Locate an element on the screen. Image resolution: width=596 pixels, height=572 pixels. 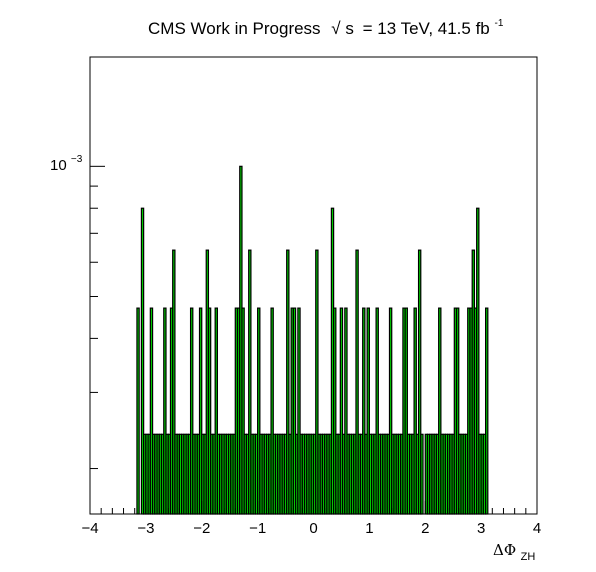
x-tick-label: 2 is located at coordinates (425, 528).